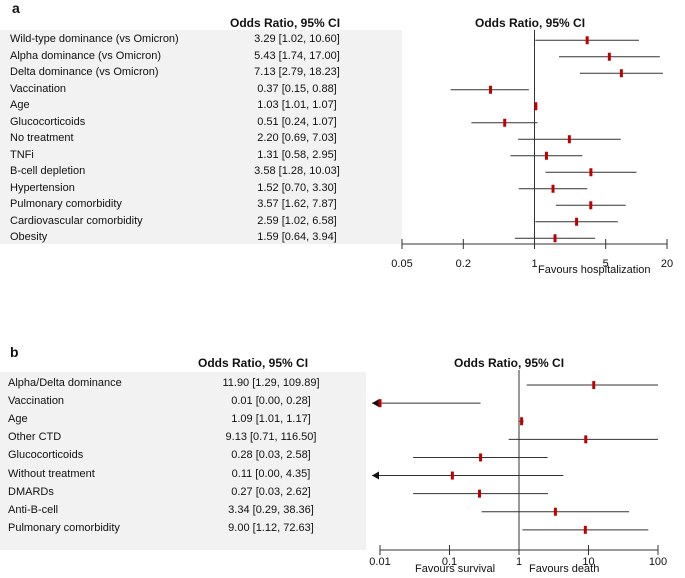  I want to click on panel-a-label: a, so click(16, 8).